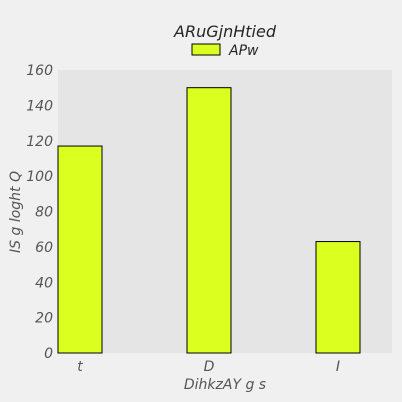  I want to click on x-tick-label: t, so click(80, 367).